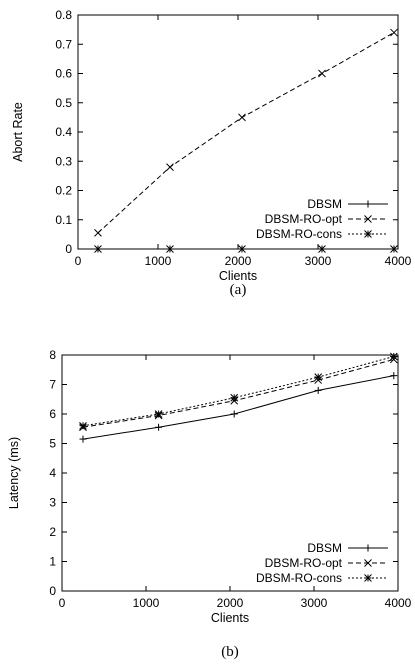  What do you see at coordinates (52, 562) in the screenshot?
I see `y-tick-label: 1` at bounding box center [52, 562].